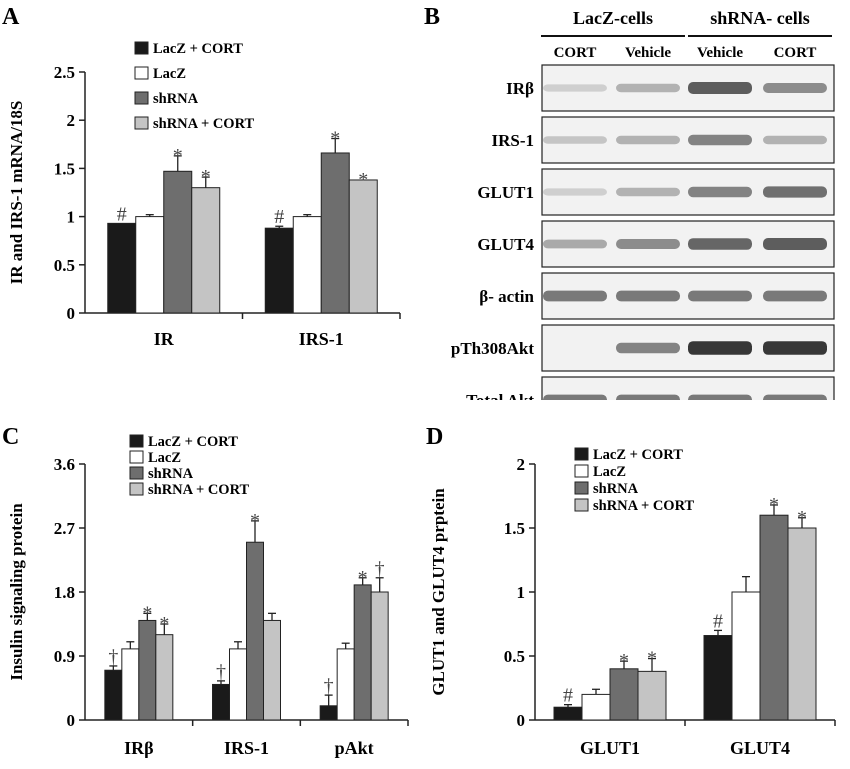 This screenshot has height=769, width=850. I want to click on x-tick-label: GLUT1, so click(610, 748).